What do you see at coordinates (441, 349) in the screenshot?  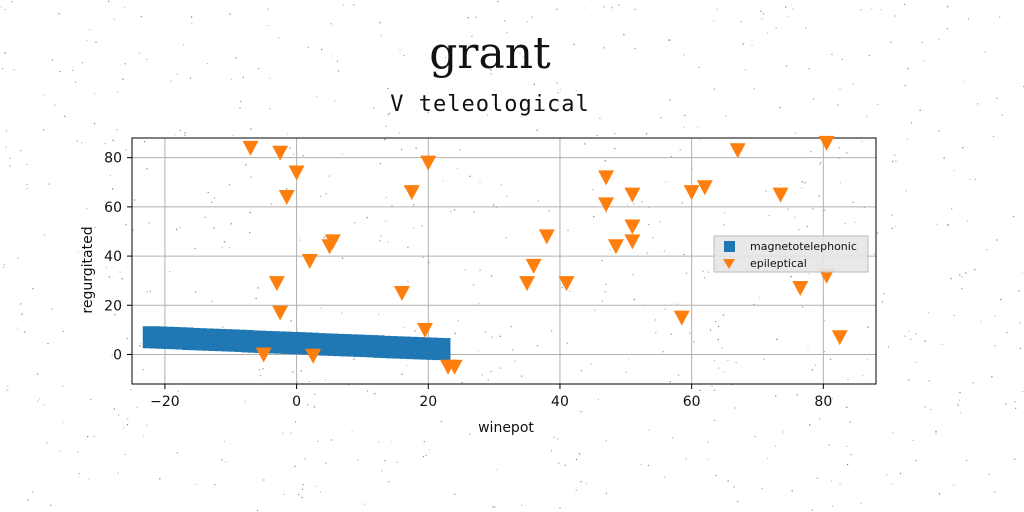 I see `square-marker` at bounding box center [441, 349].